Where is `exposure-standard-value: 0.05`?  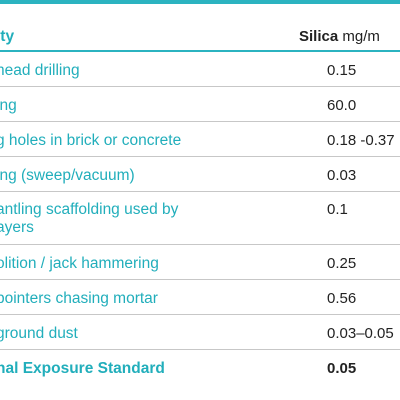 exposure-standard-value: 0.05 is located at coordinates (342, 368).